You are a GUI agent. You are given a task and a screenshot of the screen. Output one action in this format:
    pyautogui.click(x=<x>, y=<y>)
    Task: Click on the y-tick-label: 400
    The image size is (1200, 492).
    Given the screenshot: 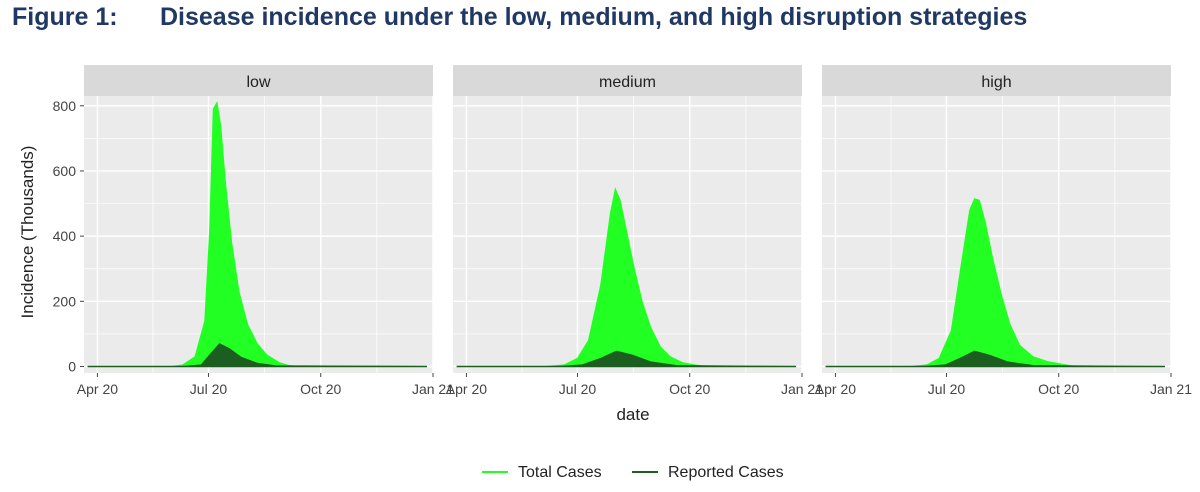 What is the action you would take?
    pyautogui.click(x=65, y=236)
    